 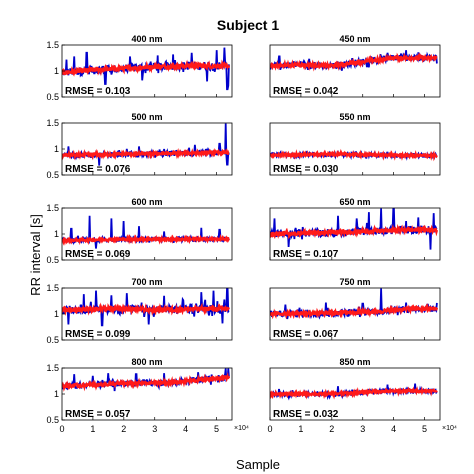 I want to click on panel-title: 600 nm, so click(x=146, y=202).